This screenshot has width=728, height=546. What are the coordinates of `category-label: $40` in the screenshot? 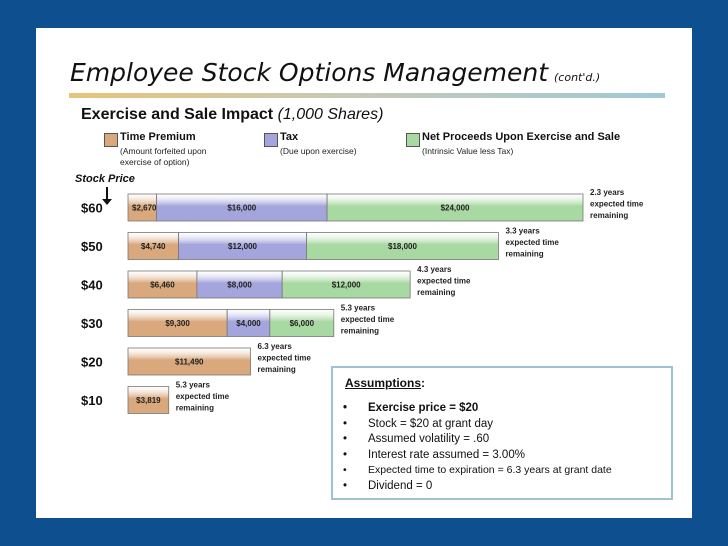 It's located at (92, 285).